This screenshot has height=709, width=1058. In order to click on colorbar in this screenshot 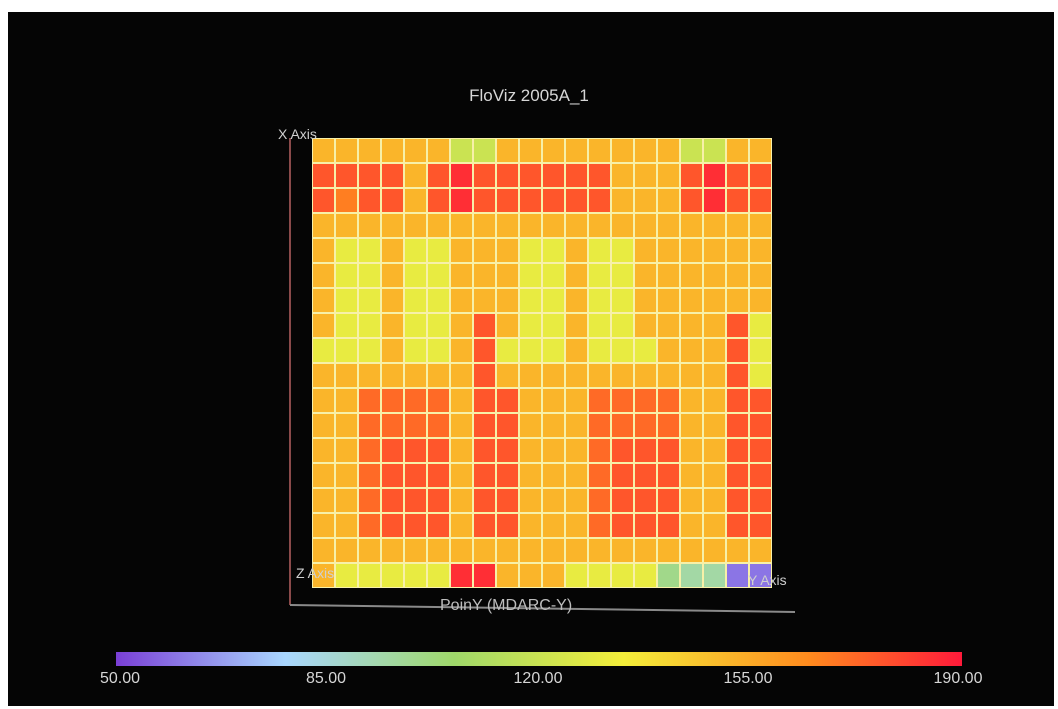, I will do `click(539, 659)`.